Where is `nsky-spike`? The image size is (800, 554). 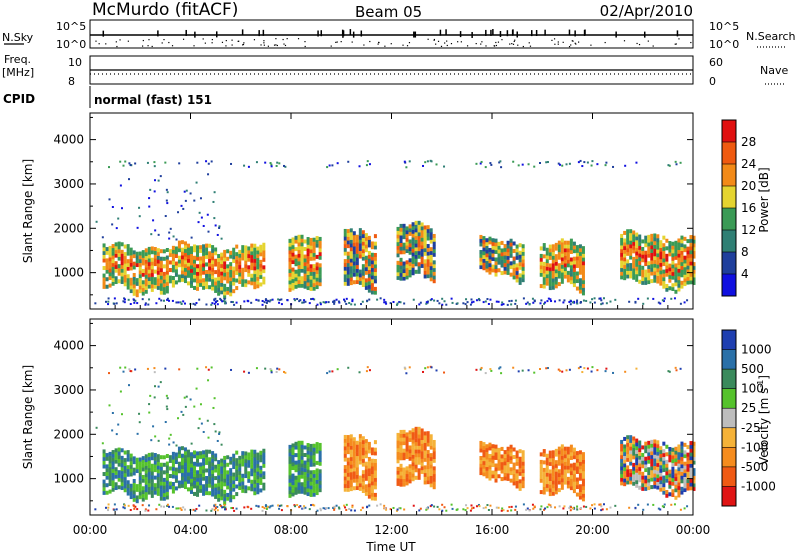 nsky-spike is located at coordinates (414, 34).